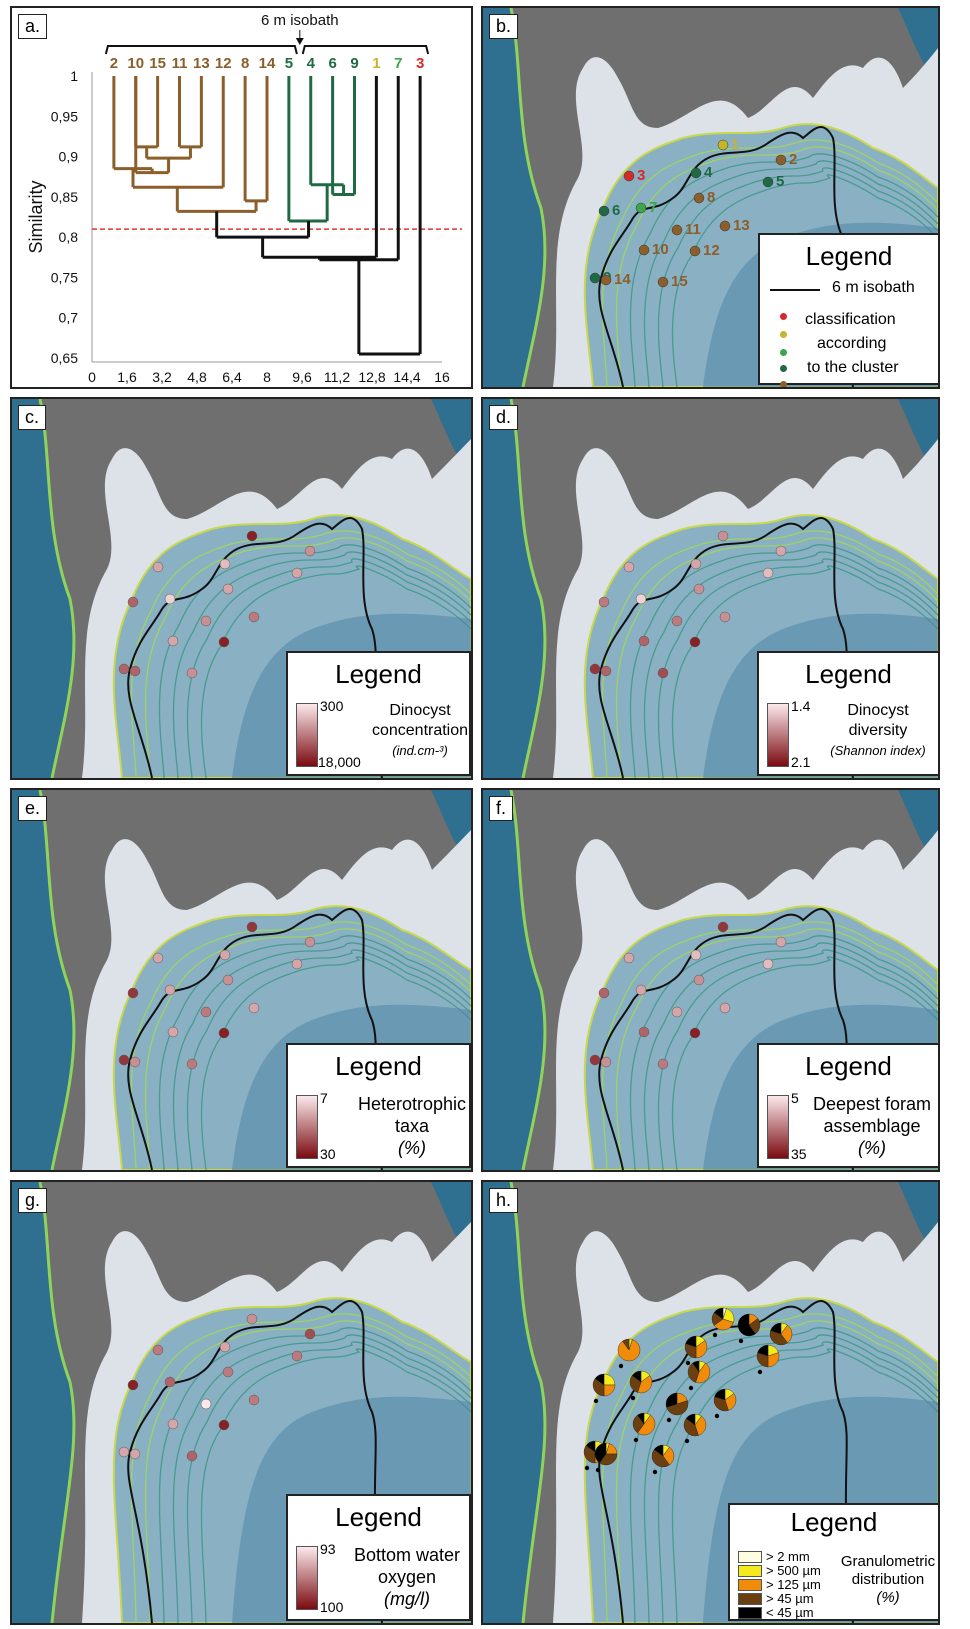  What do you see at coordinates (888, 1561) in the screenshot?
I see `legend-desc-1: Granulometric` at bounding box center [888, 1561].